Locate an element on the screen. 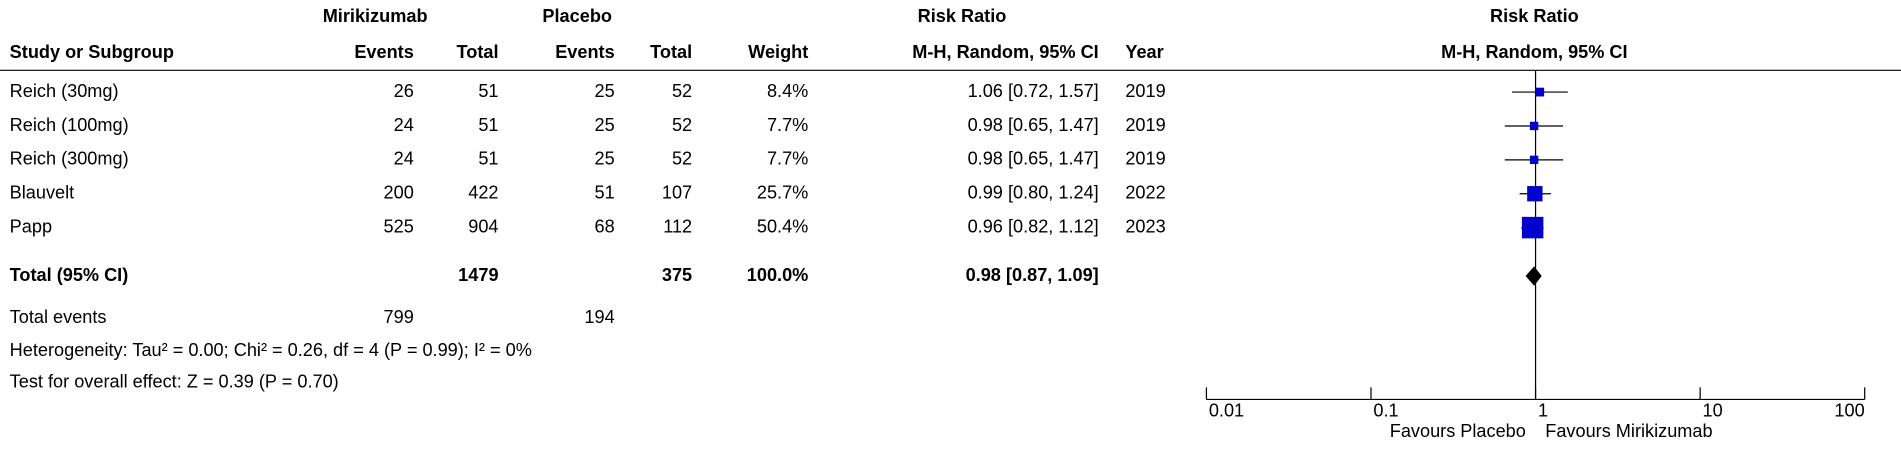  total-cell: 0.98 [0.87, 1.09] is located at coordinates (1032, 275).